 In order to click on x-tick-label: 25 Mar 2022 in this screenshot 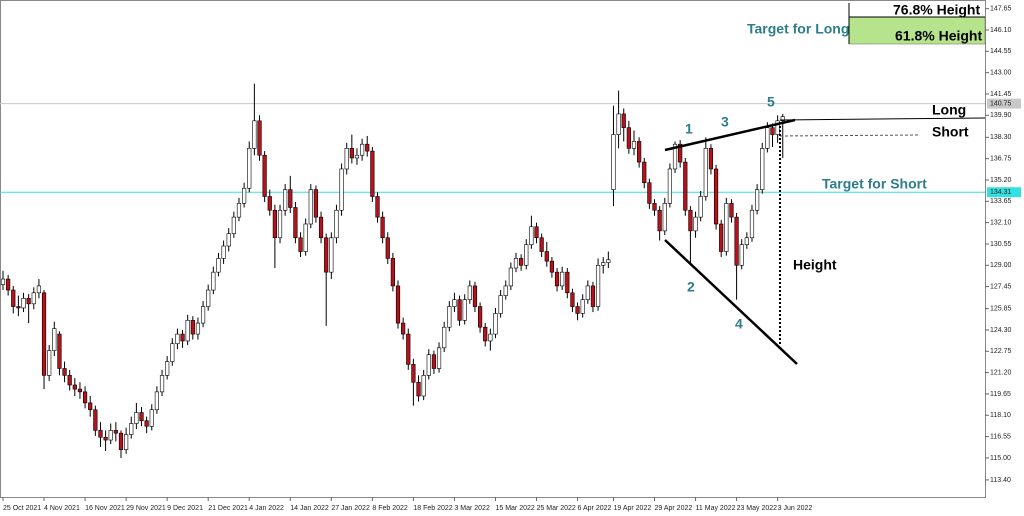, I will do `click(556, 508)`.